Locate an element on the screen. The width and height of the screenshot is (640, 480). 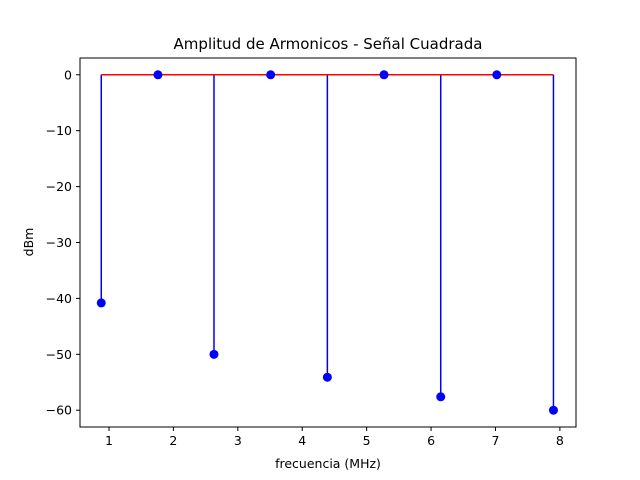
y-tick-label: −30 is located at coordinates (59, 242).